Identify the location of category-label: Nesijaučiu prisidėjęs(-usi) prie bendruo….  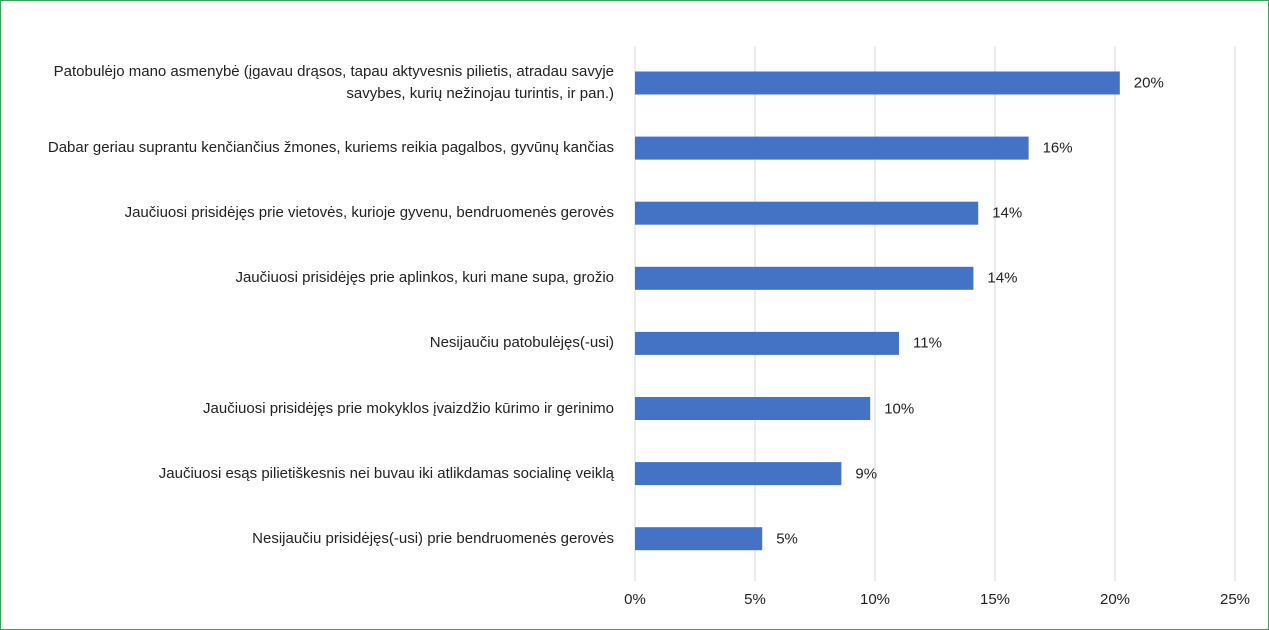
(433, 538).